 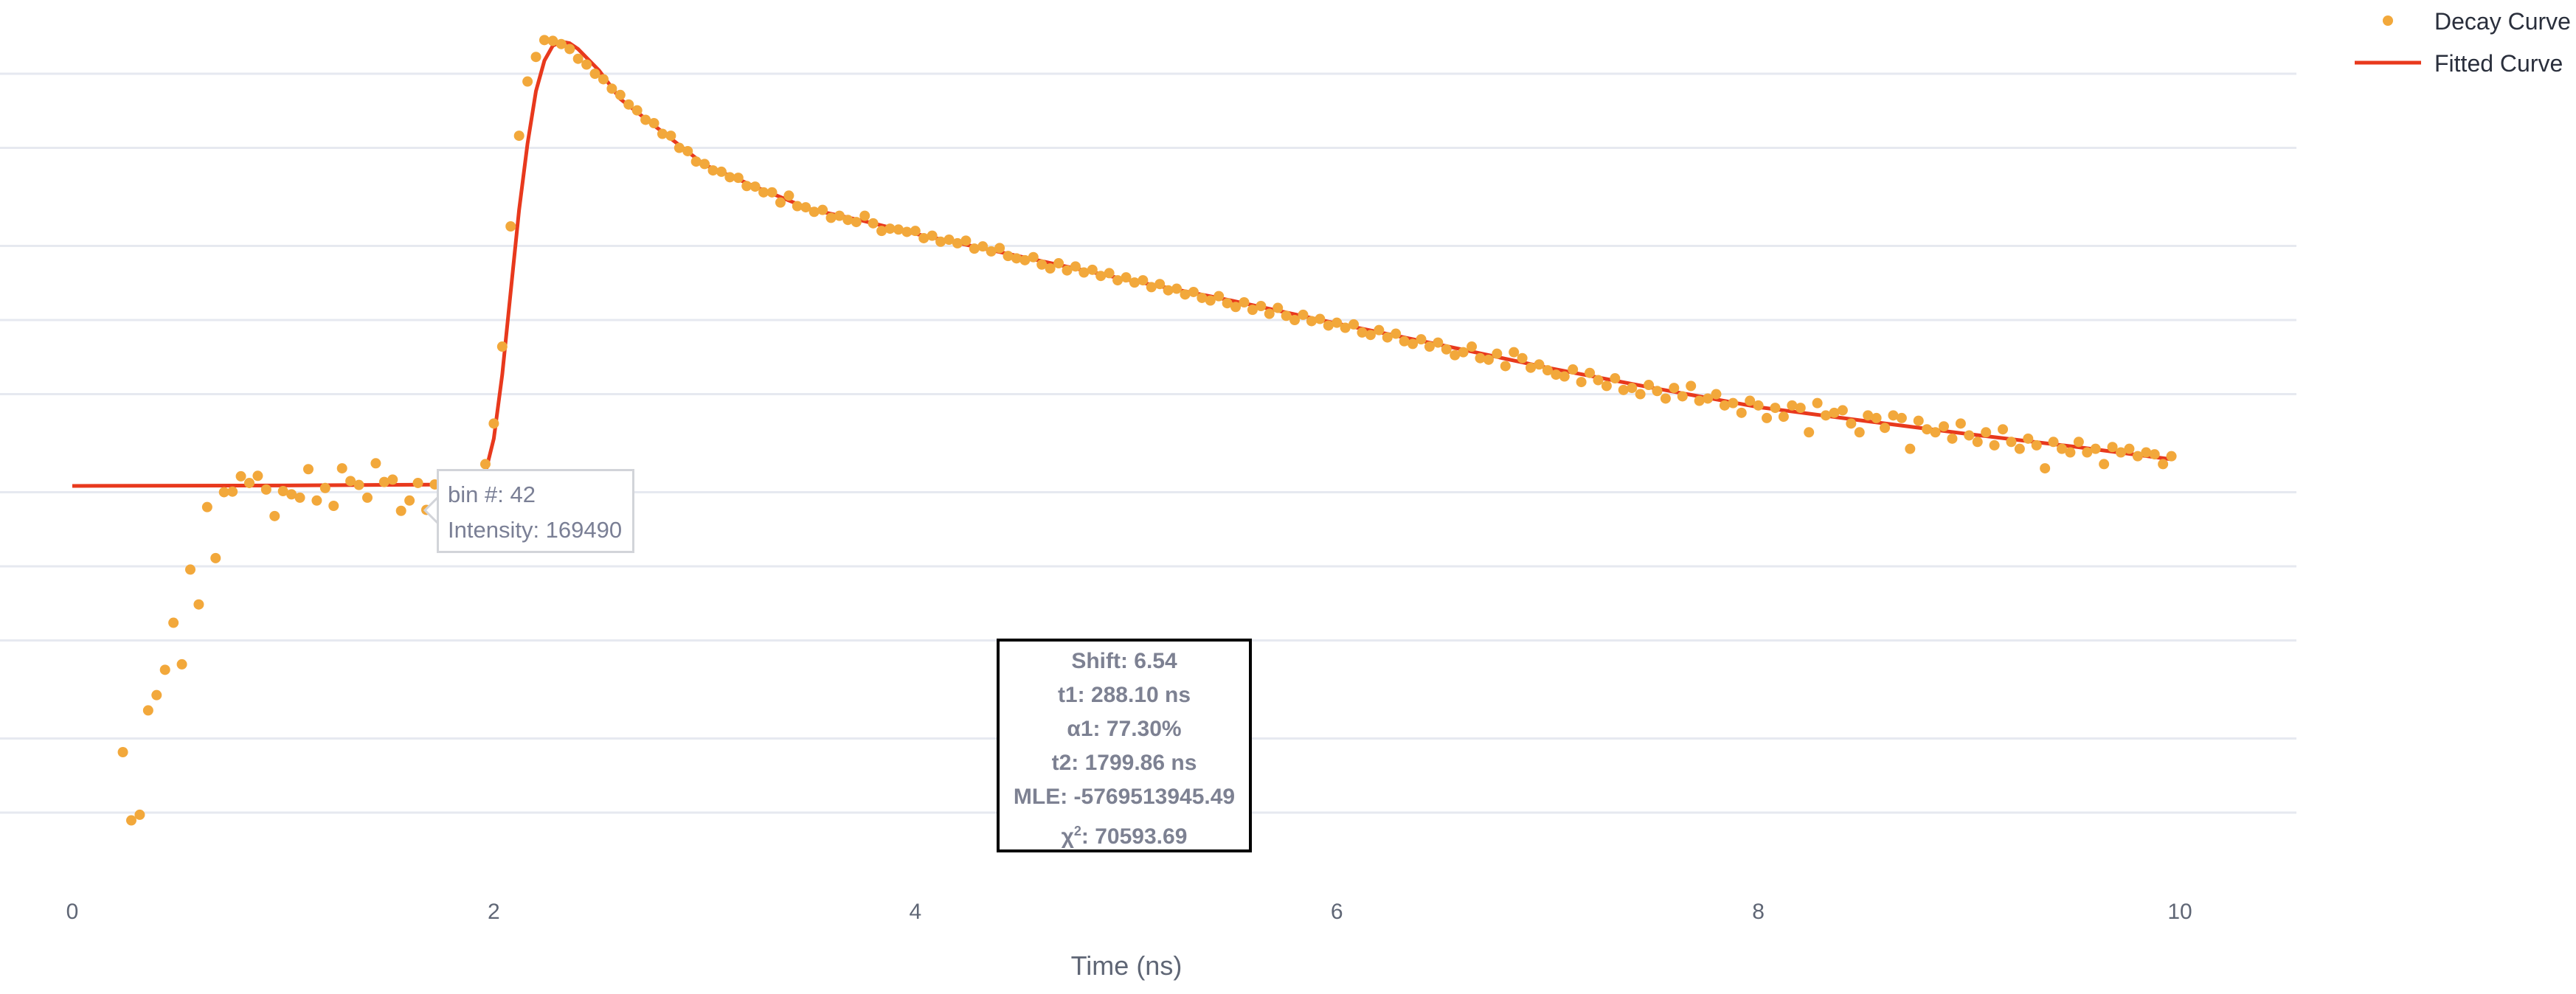 What do you see at coordinates (2477, 21) in the screenshot?
I see `legend-item-decay-curve: Decay Curve` at bounding box center [2477, 21].